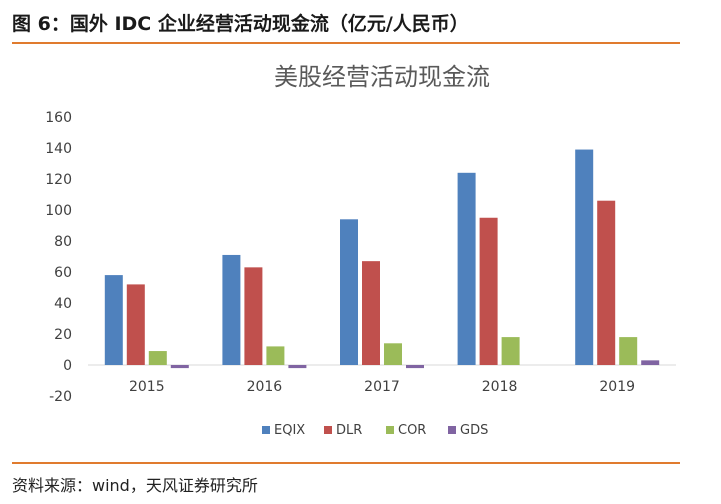  What do you see at coordinates (265, 387) in the screenshot?
I see `x-tick-label: 2016` at bounding box center [265, 387].